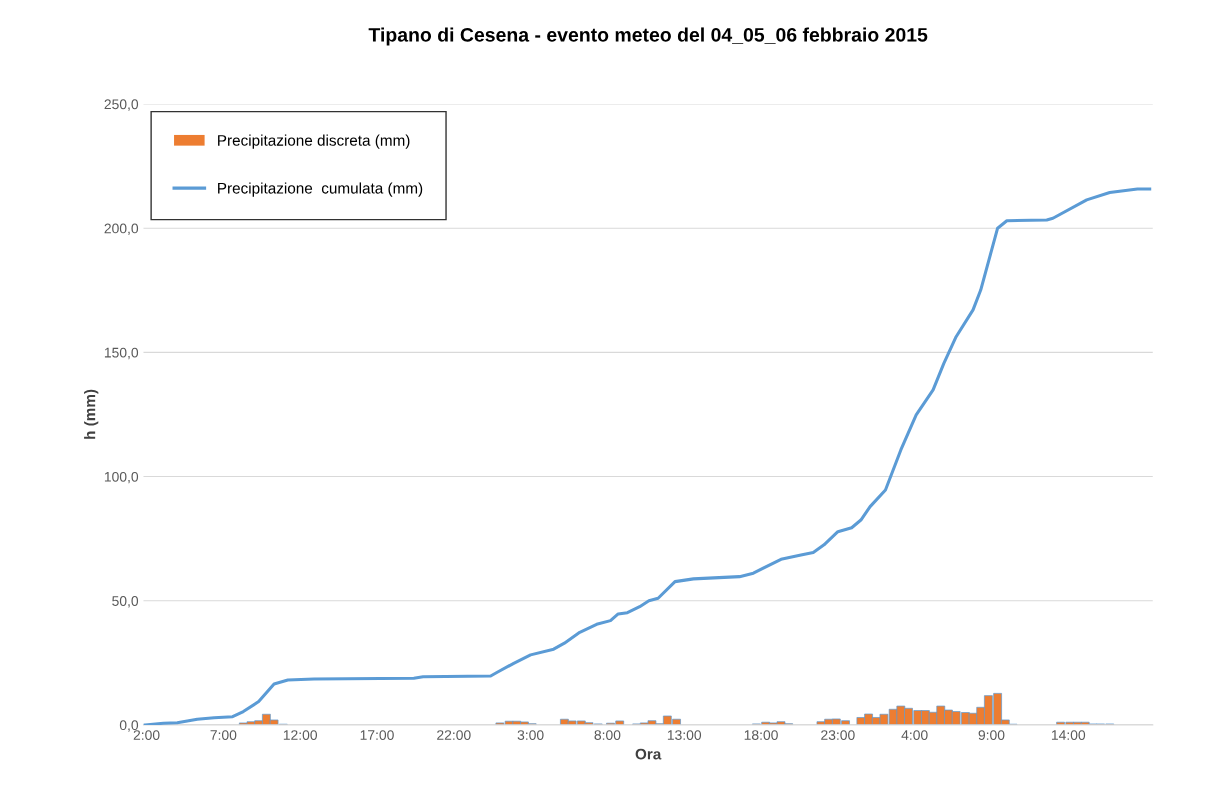 This screenshot has width=1216, height=794. Describe the element at coordinates (1068, 735) in the screenshot. I see `x-tick-label: 14:00` at that location.